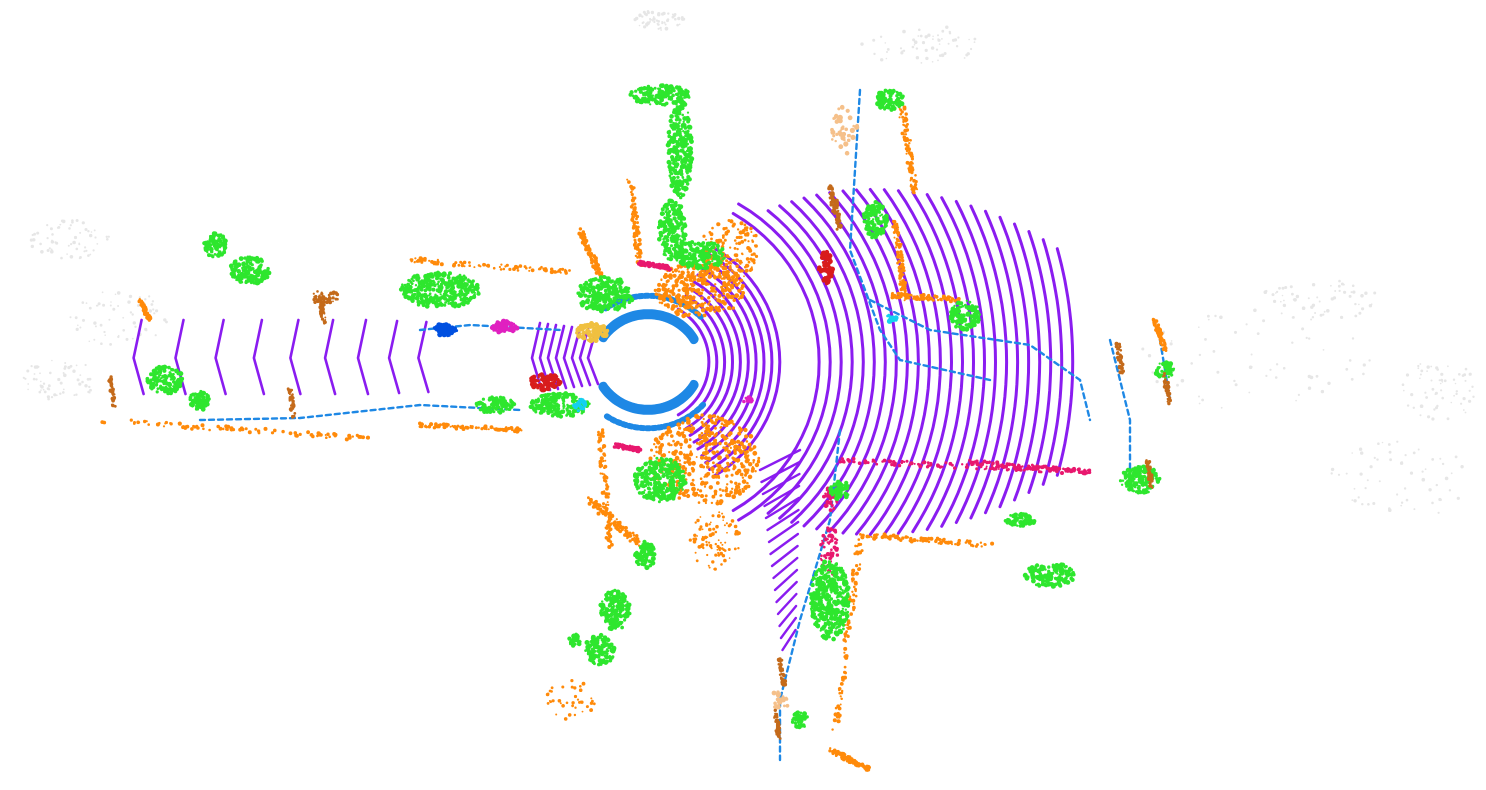  Describe the element at coordinates (592, 332) in the screenshot. I see `truck-object` at that location.